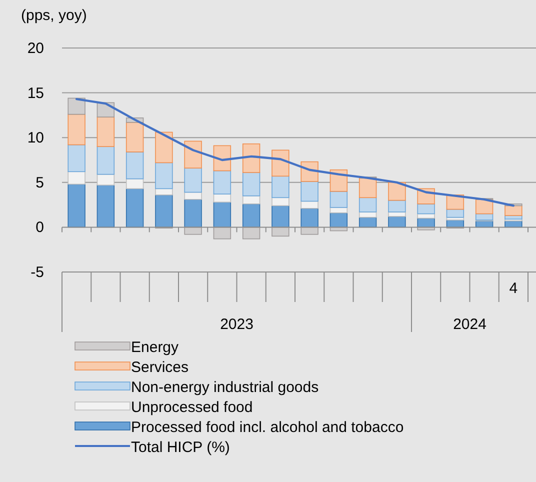 The image size is (536, 482). What do you see at coordinates (35, 138) in the screenshot?
I see `y-tick-label: 10` at bounding box center [35, 138].